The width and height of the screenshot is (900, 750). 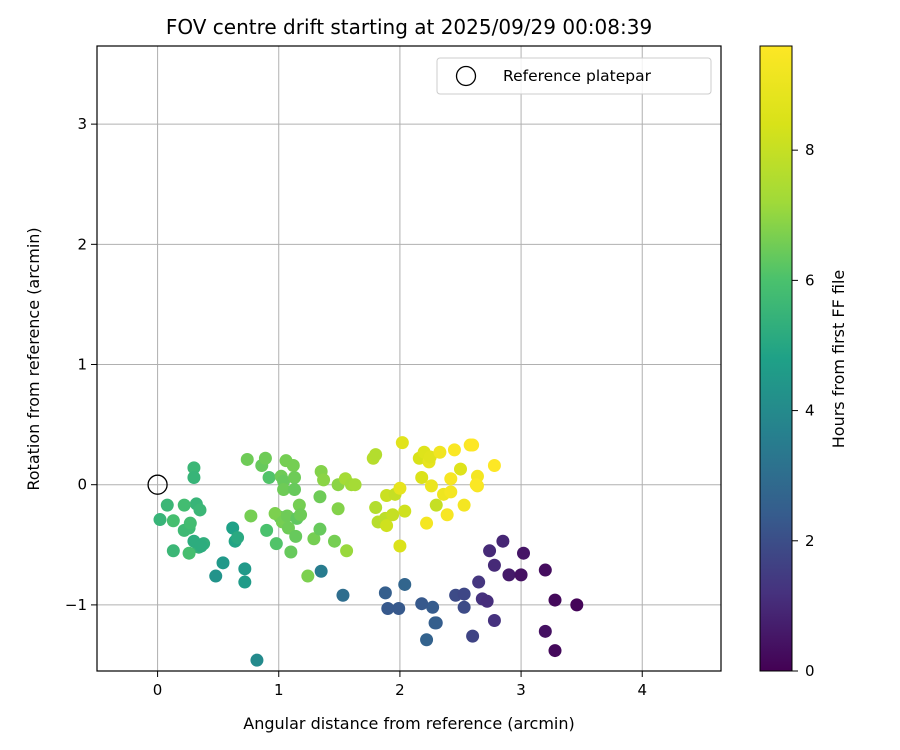 I want to click on x-tick-label: 2, so click(x=400, y=690).